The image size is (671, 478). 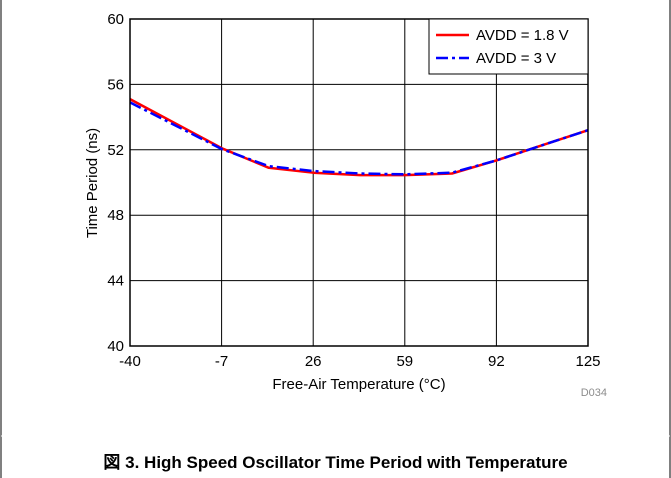 I want to click on y-axis-title: Time Period (ns), so click(x=92, y=183).